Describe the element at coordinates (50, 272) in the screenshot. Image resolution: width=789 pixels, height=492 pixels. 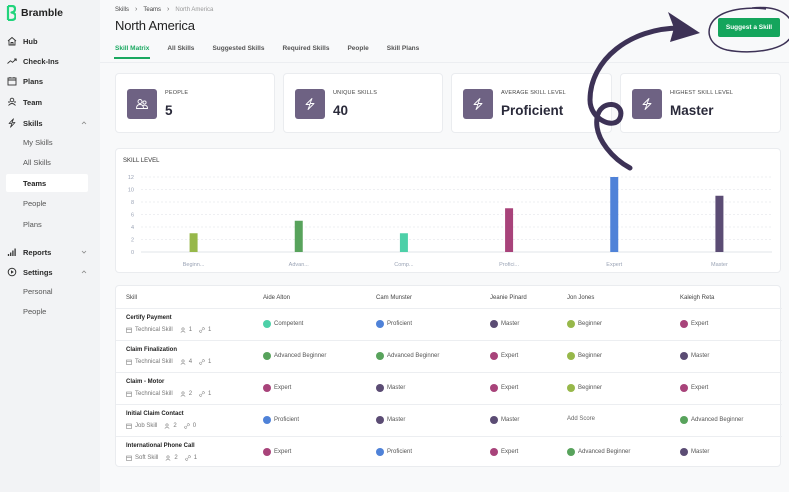
I see `sidebar-item-settings: Settings` at that location.